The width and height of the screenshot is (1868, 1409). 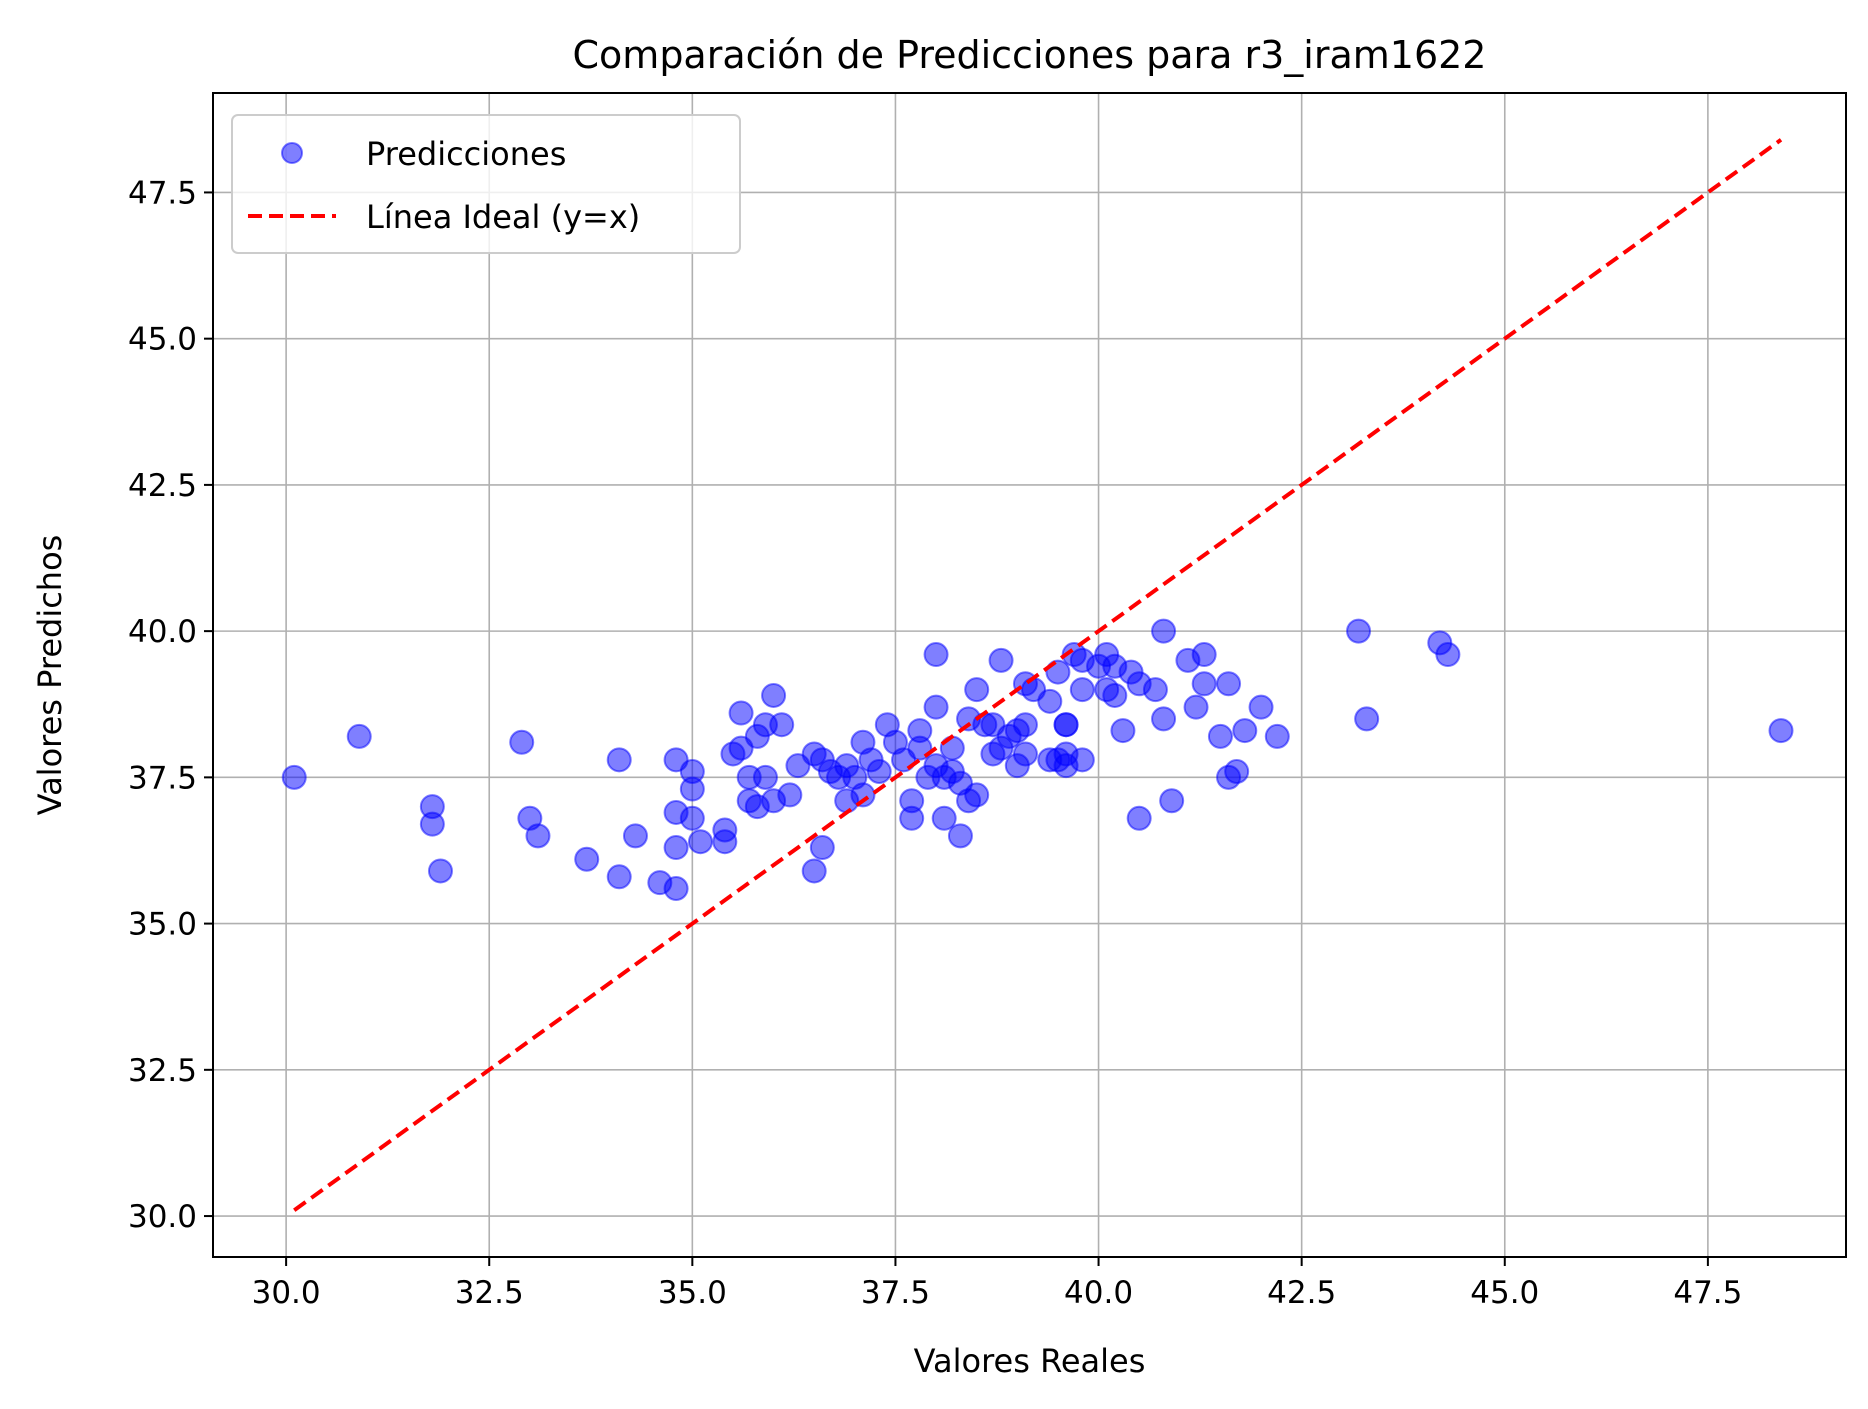 I want to click on y-tick-label: 47.5, so click(x=162, y=193).